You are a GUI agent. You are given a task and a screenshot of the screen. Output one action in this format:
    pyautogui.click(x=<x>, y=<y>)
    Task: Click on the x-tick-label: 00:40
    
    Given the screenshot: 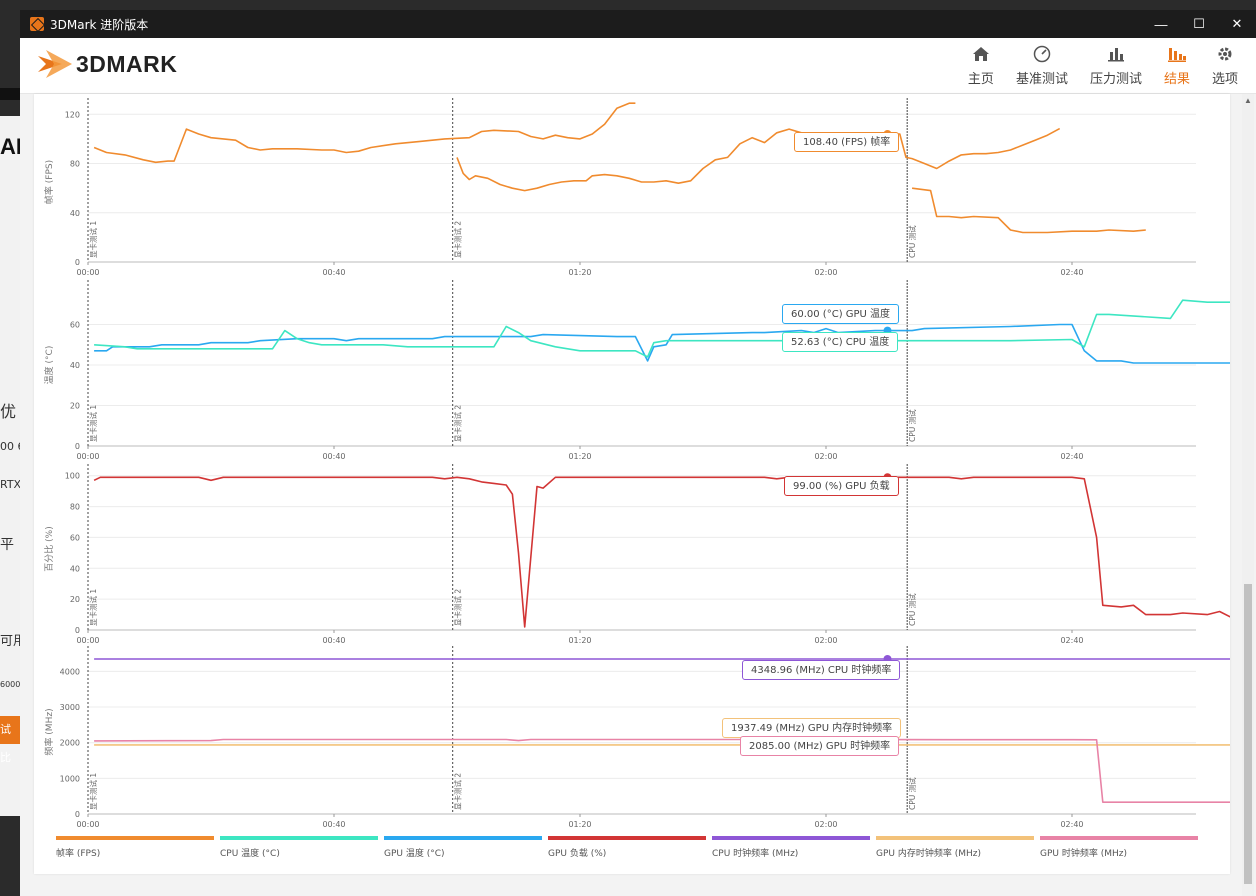 What is the action you would take?
    pyautogui.click(x=333, y=640)
    